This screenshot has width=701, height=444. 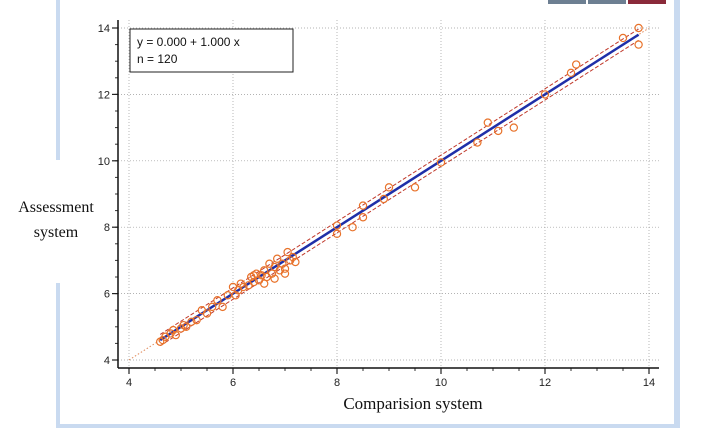 What do you see at coordinates (188, 42) in the screenshot?
I see `annotation-equation: y = 0.000 + 1.000 x` at bounding box center [188, 42].